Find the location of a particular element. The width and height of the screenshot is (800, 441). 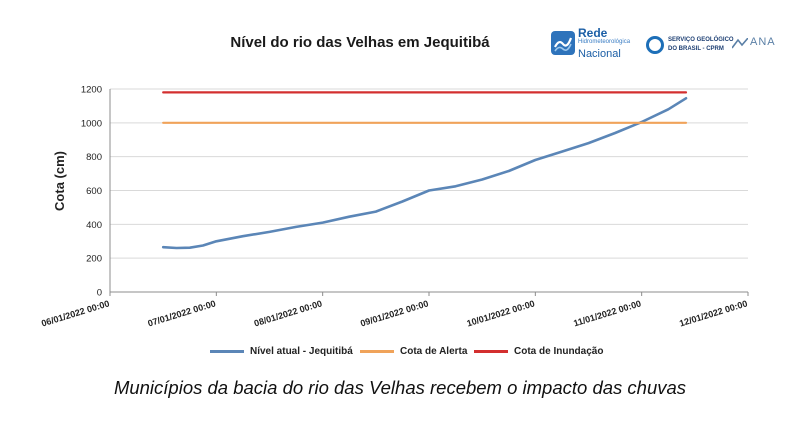

rede-logo-text-3: Nacional is located at coordinates (599, 54).